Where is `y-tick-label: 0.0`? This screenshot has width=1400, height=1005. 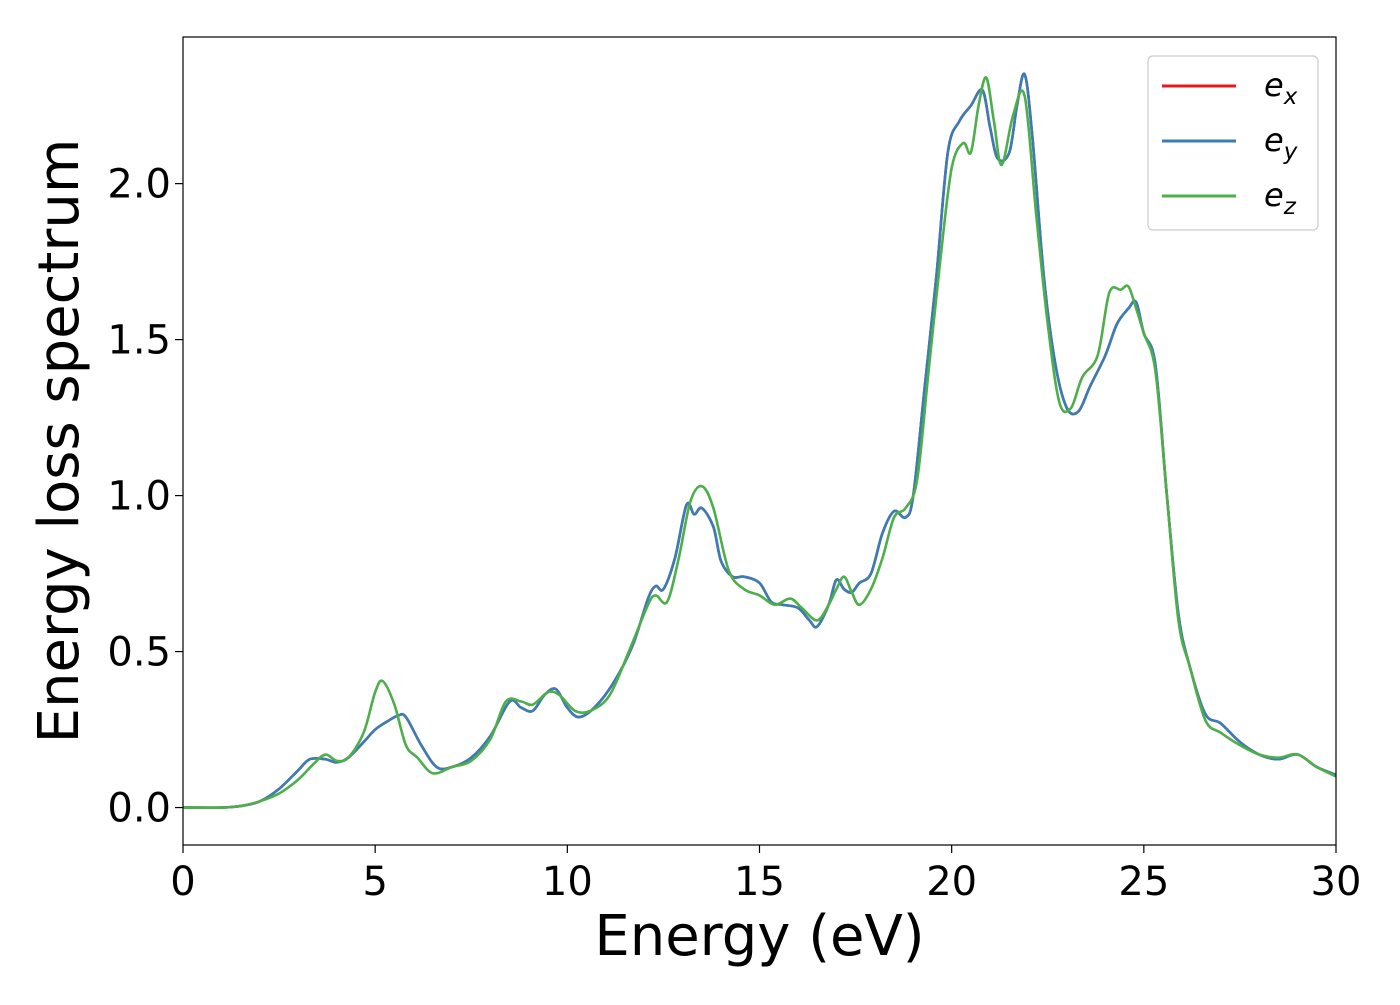
y-tick-label: 0.0 is located at coordinates (139, 809).